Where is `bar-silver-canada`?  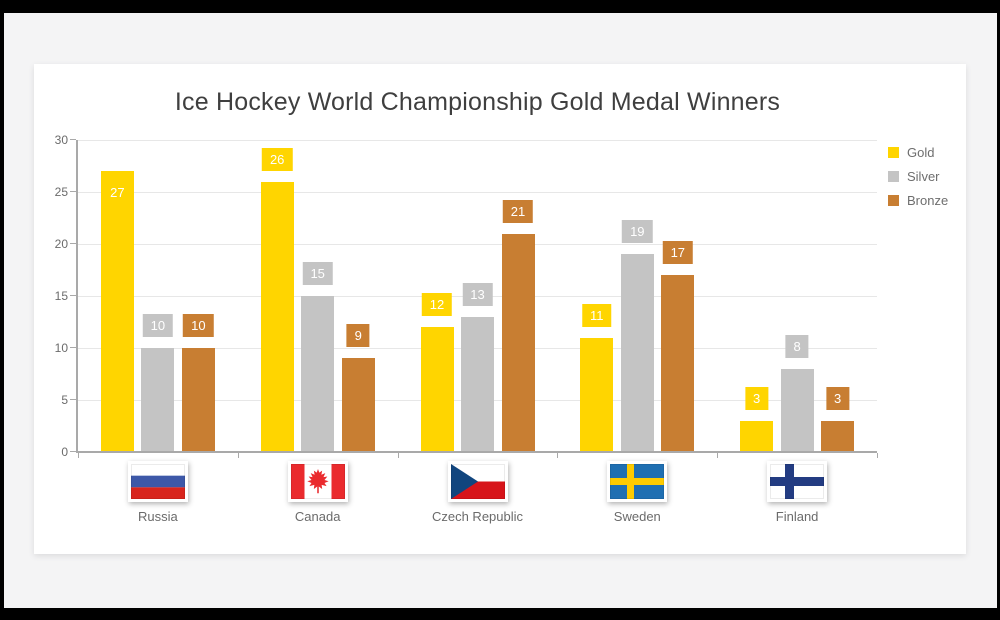
bar-silver-canada is located at coordinates (318, 373).